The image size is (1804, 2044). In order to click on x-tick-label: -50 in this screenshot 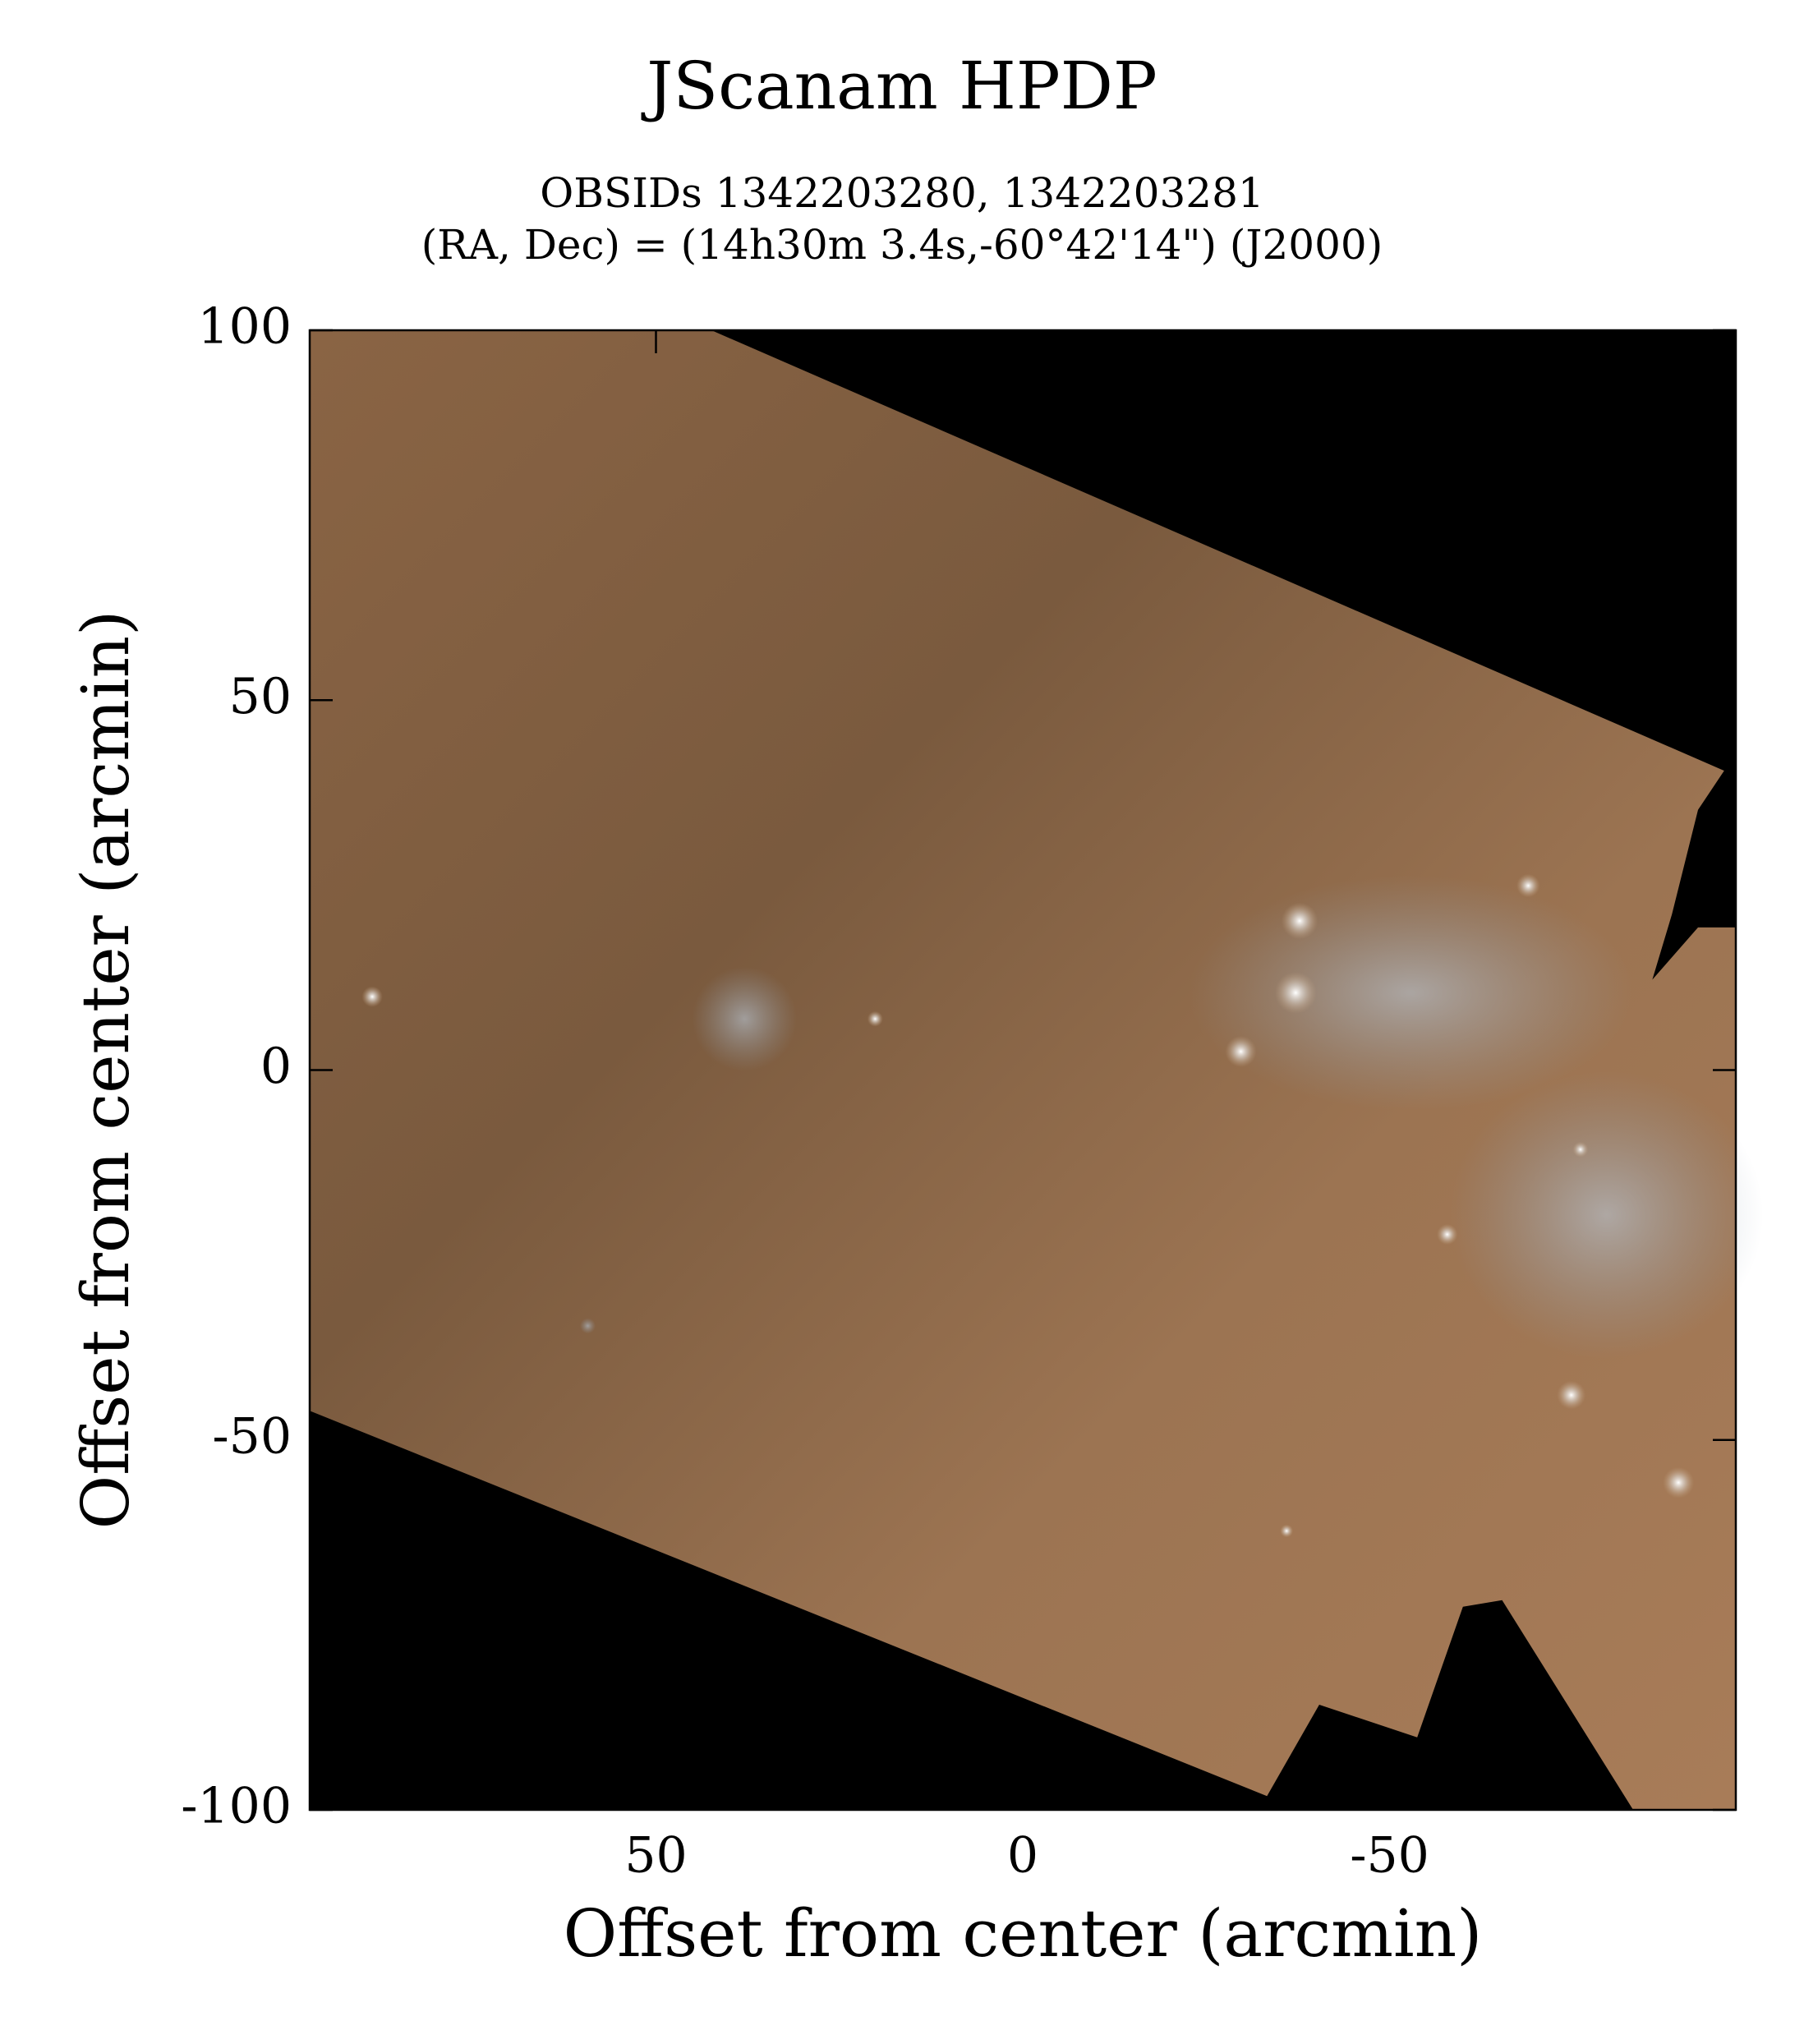, I will do `click(1389, 1856)`.